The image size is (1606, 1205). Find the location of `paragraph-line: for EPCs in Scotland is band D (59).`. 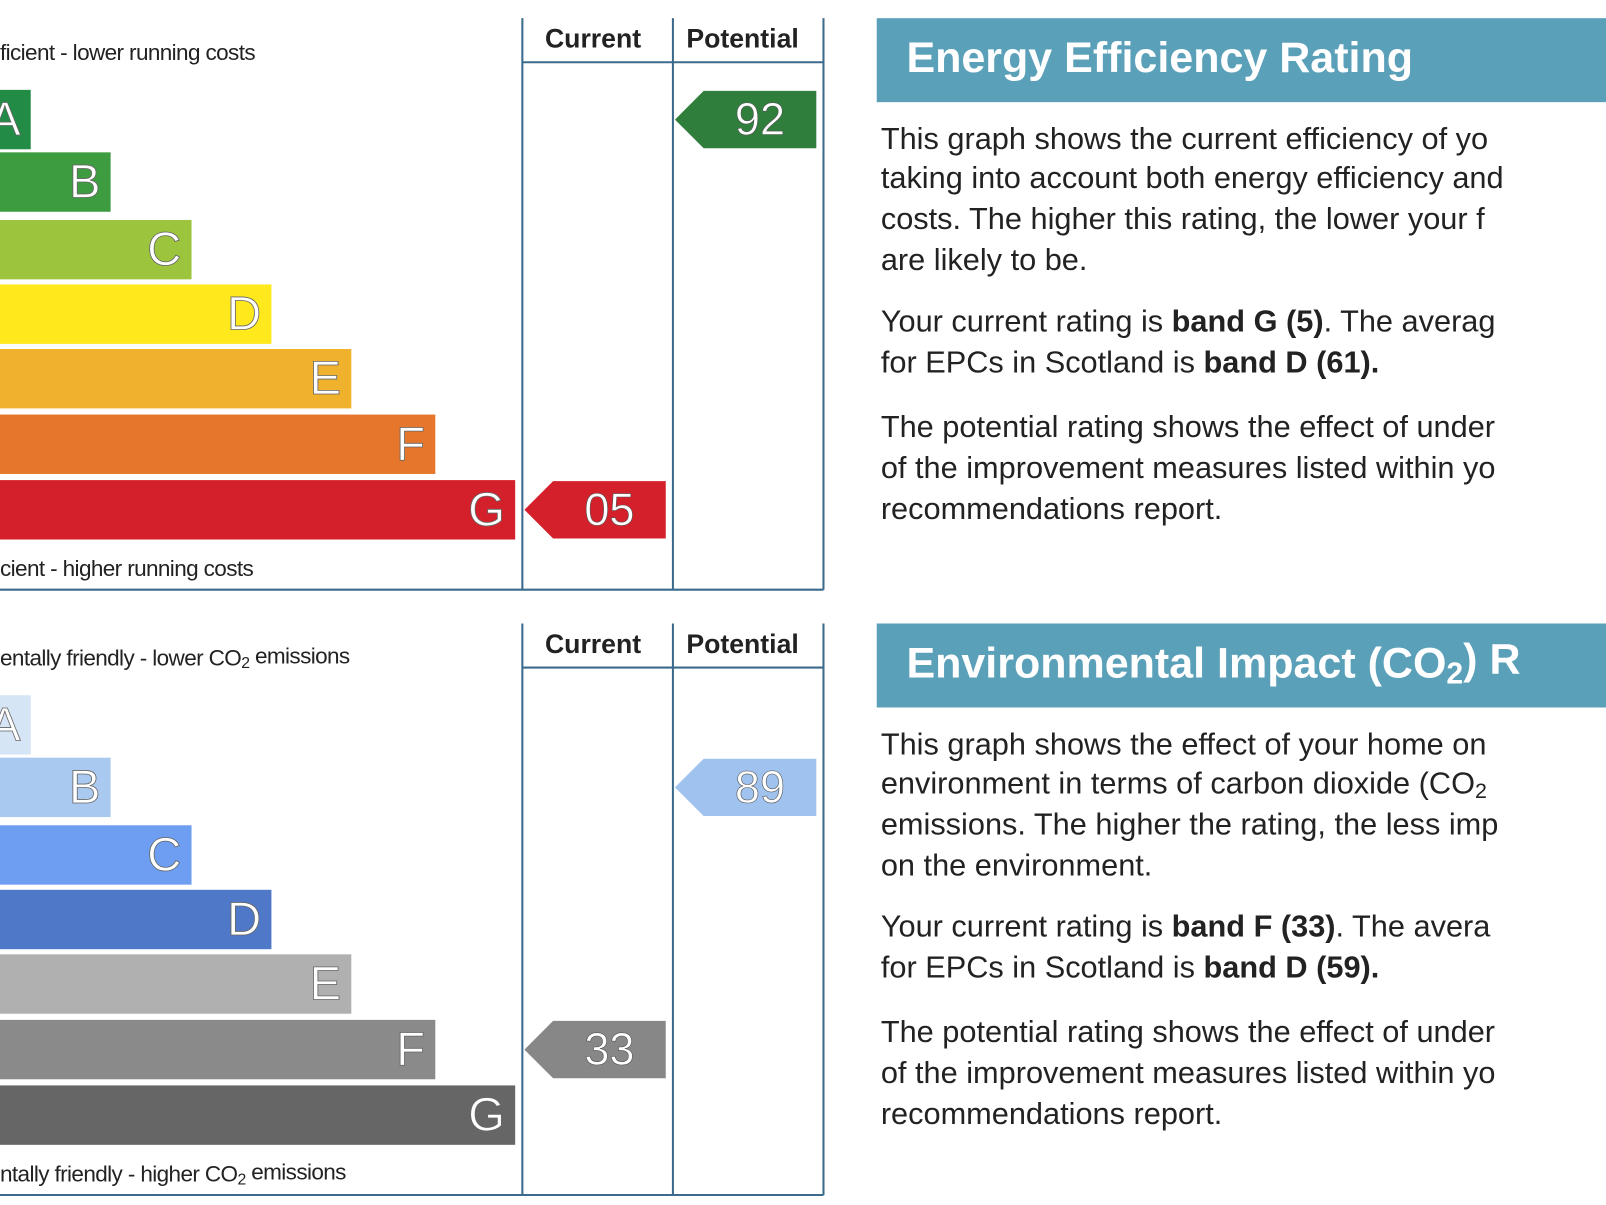

paragraph-line: for EPCs in Scotland is band D (59). is located at coordinates (1130, 967).